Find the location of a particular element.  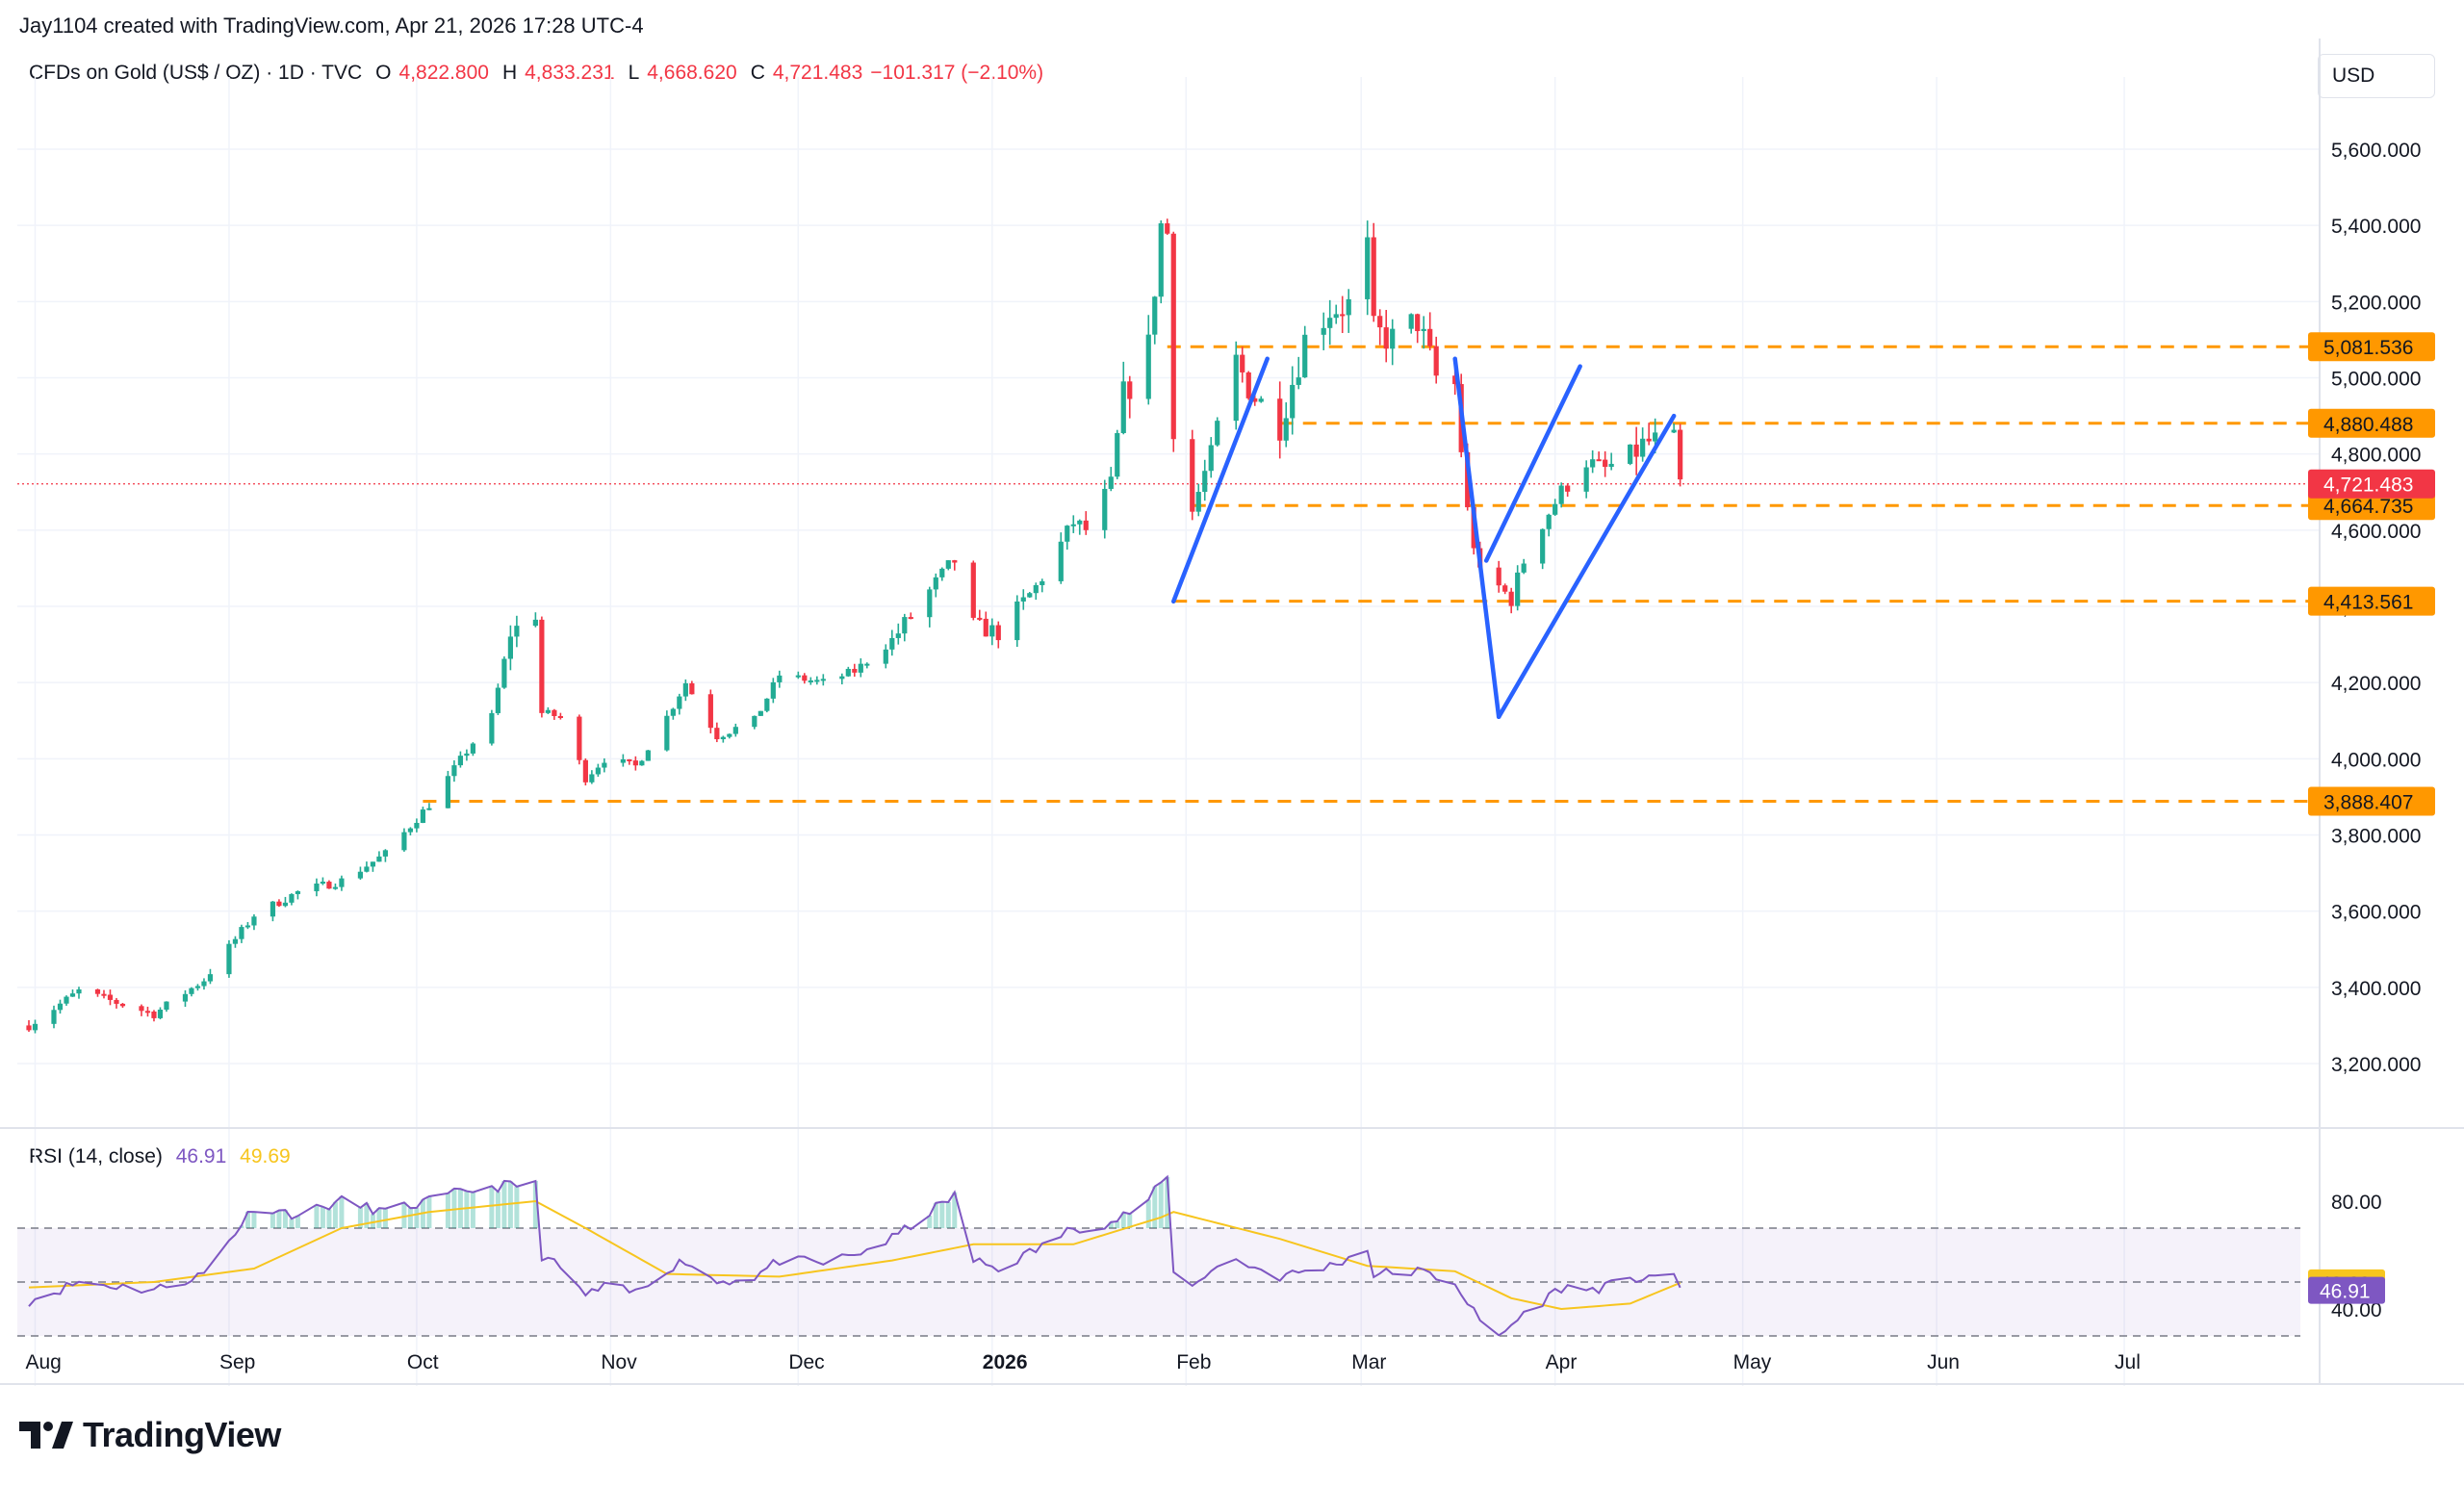

y-tick-label: 3,800.000 is located at coordinates (2376, 837).